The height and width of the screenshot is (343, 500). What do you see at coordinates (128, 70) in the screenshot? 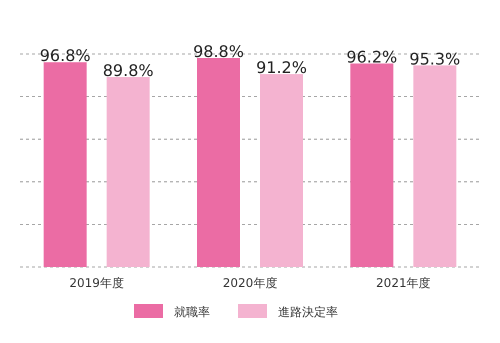
I see `value-label: 89.8%` at bounding box center [128, 70].